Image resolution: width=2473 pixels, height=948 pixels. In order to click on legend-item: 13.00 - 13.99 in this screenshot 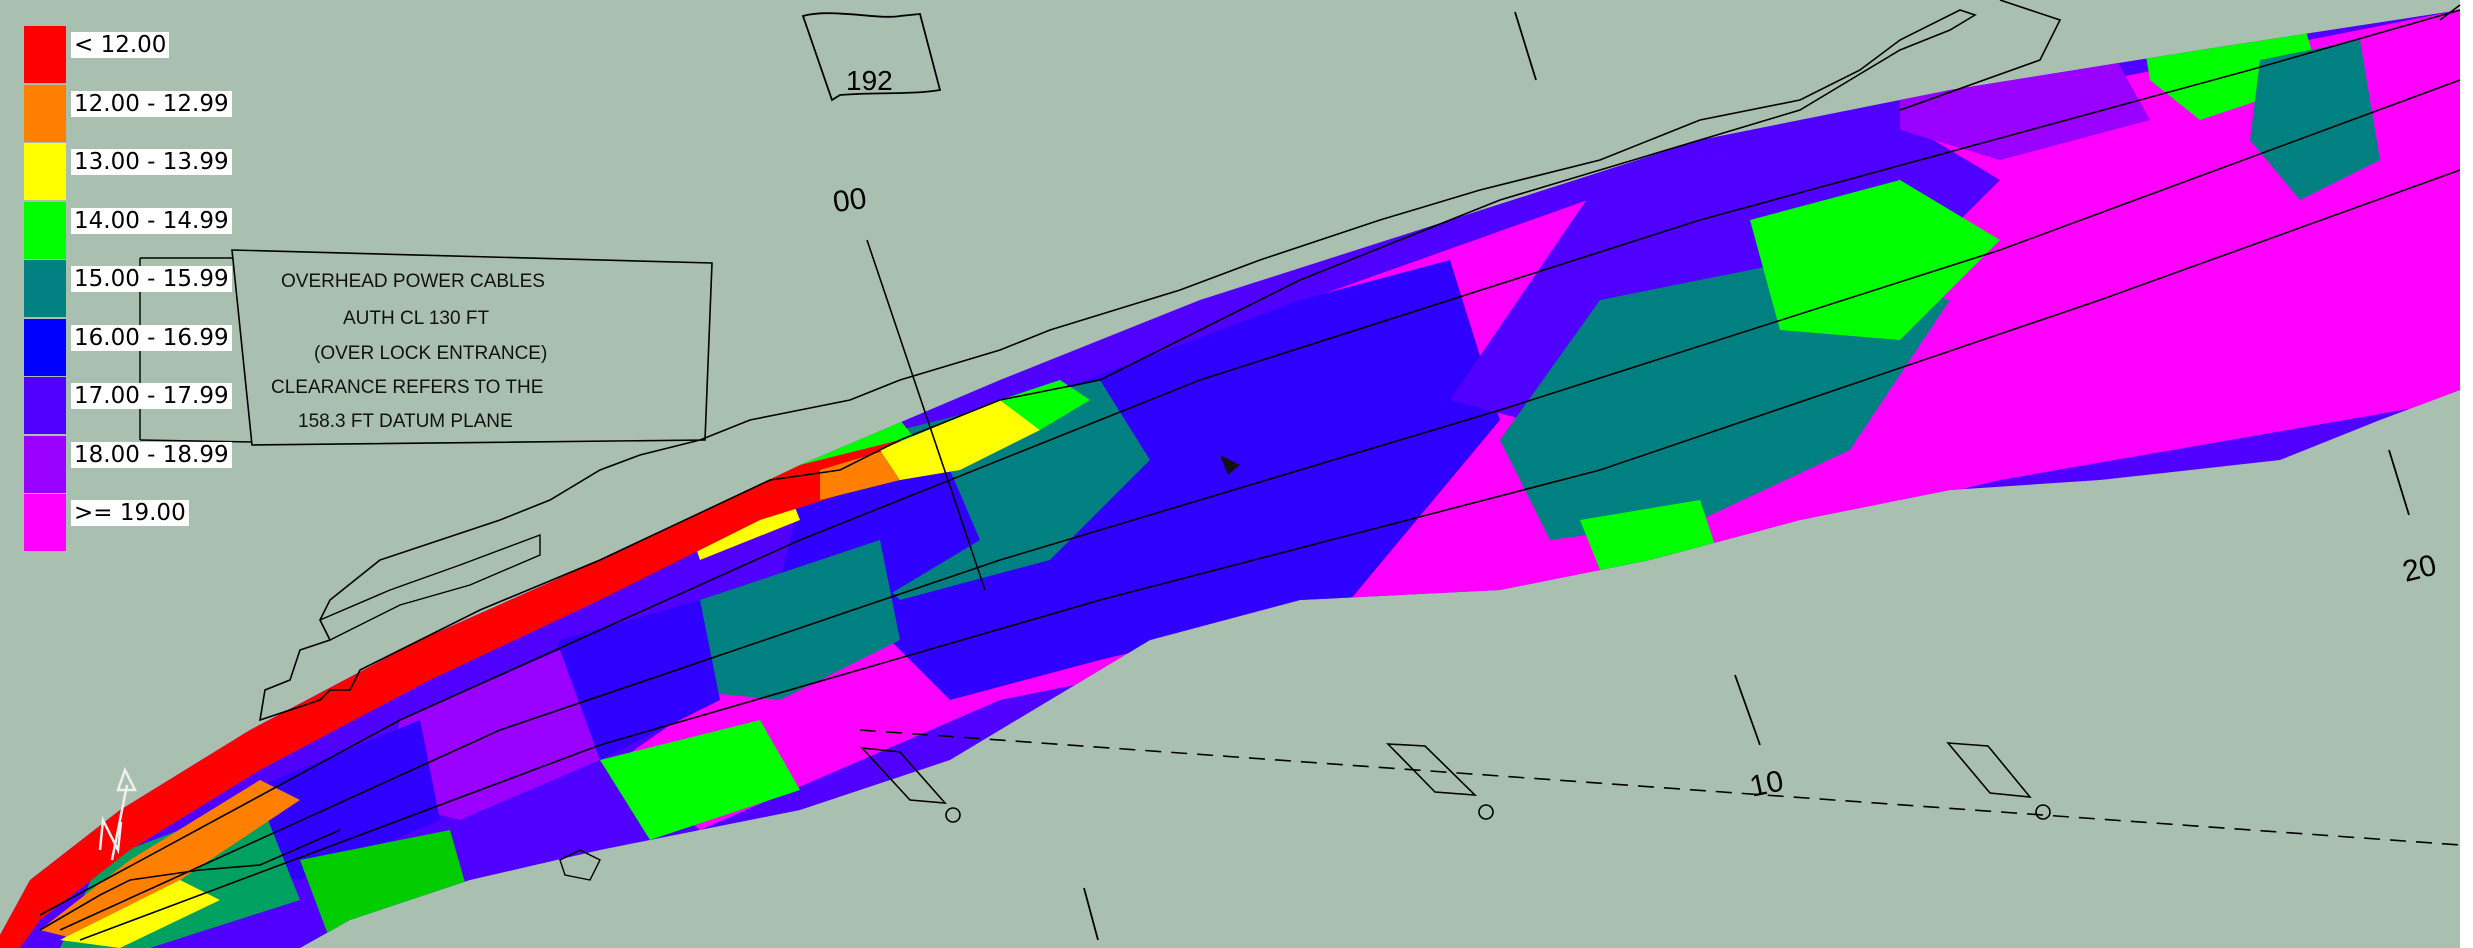, I will do `click(128, 171)`.